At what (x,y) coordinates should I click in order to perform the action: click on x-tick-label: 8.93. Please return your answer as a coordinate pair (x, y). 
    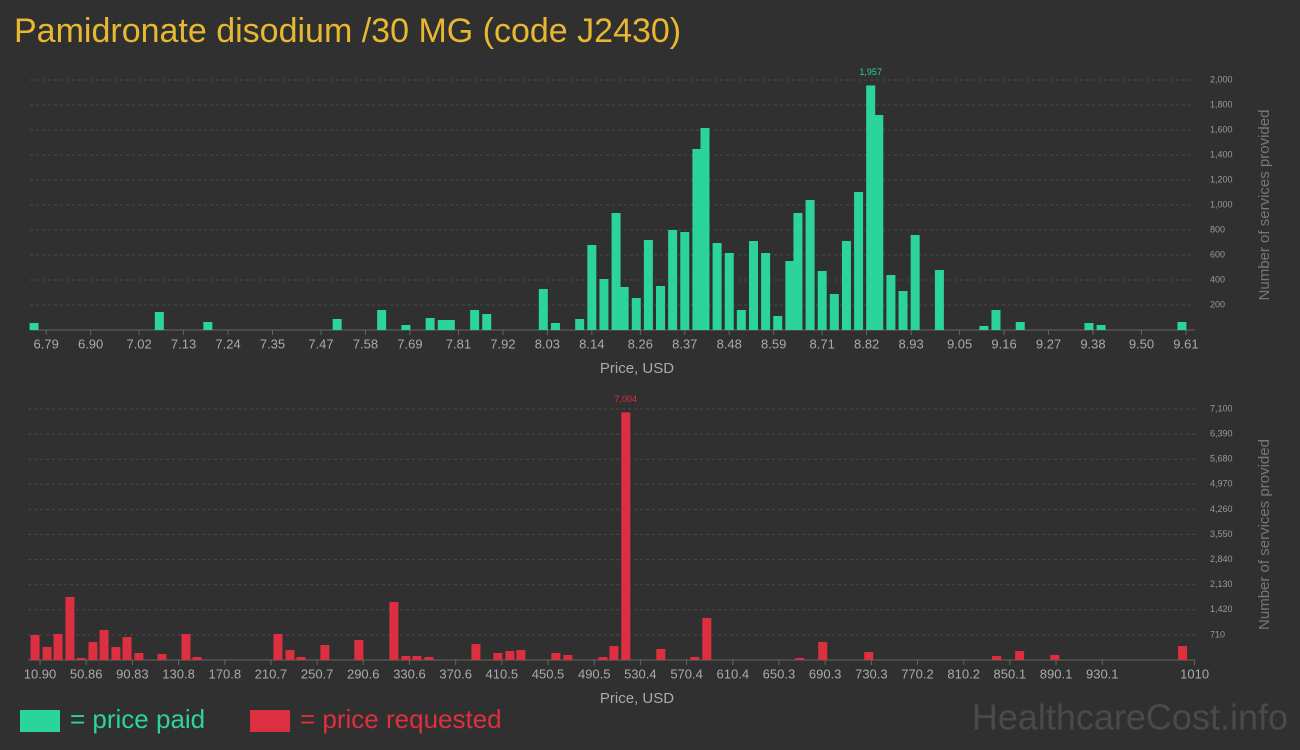
    Looking at the image, I should click on (910, 343).